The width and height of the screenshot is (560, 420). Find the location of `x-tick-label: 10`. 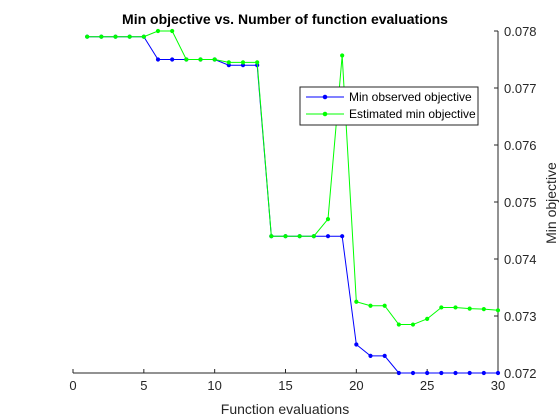

x-tick-label: 10 is located at coordinates (214, 385).